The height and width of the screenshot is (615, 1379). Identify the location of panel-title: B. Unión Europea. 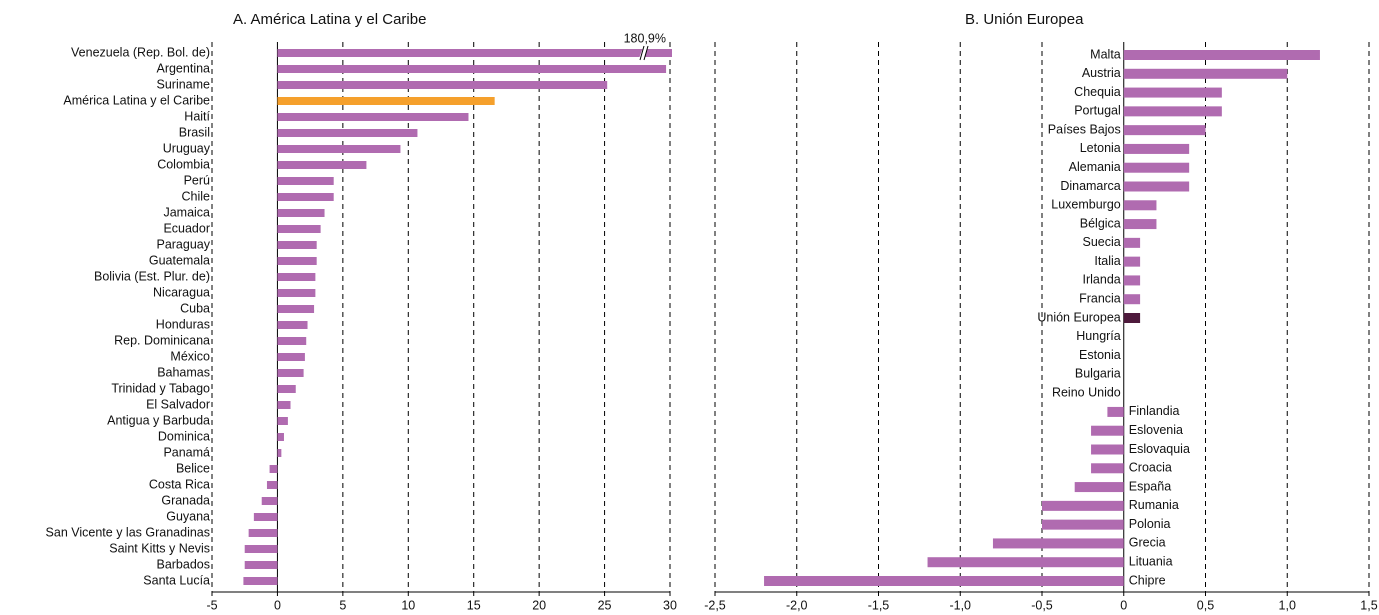
(1024, 19).